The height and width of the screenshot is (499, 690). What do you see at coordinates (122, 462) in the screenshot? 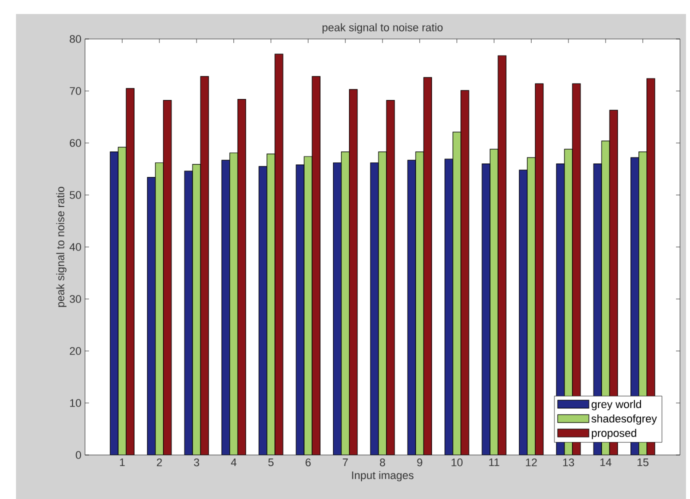
I see `x-tick-label: 1` at bounding box center [122, 462].